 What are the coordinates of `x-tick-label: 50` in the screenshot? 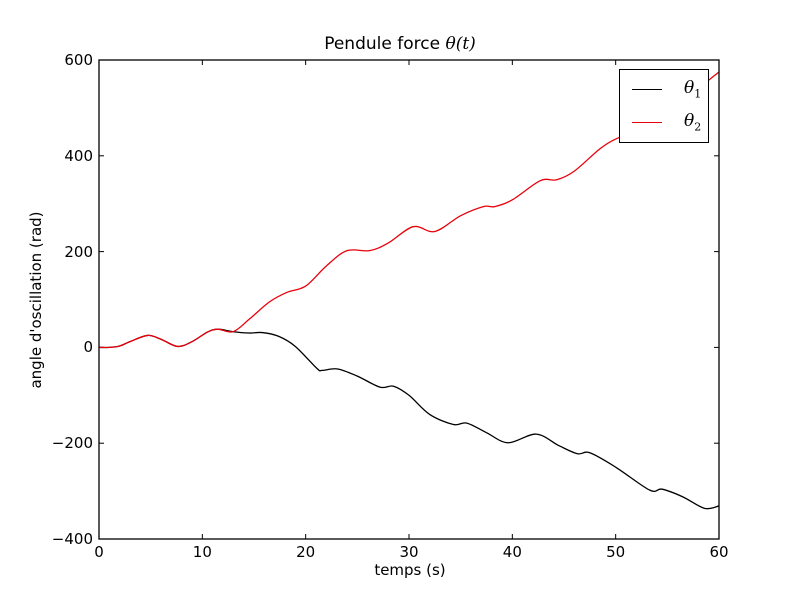 It's located at (616, 552).